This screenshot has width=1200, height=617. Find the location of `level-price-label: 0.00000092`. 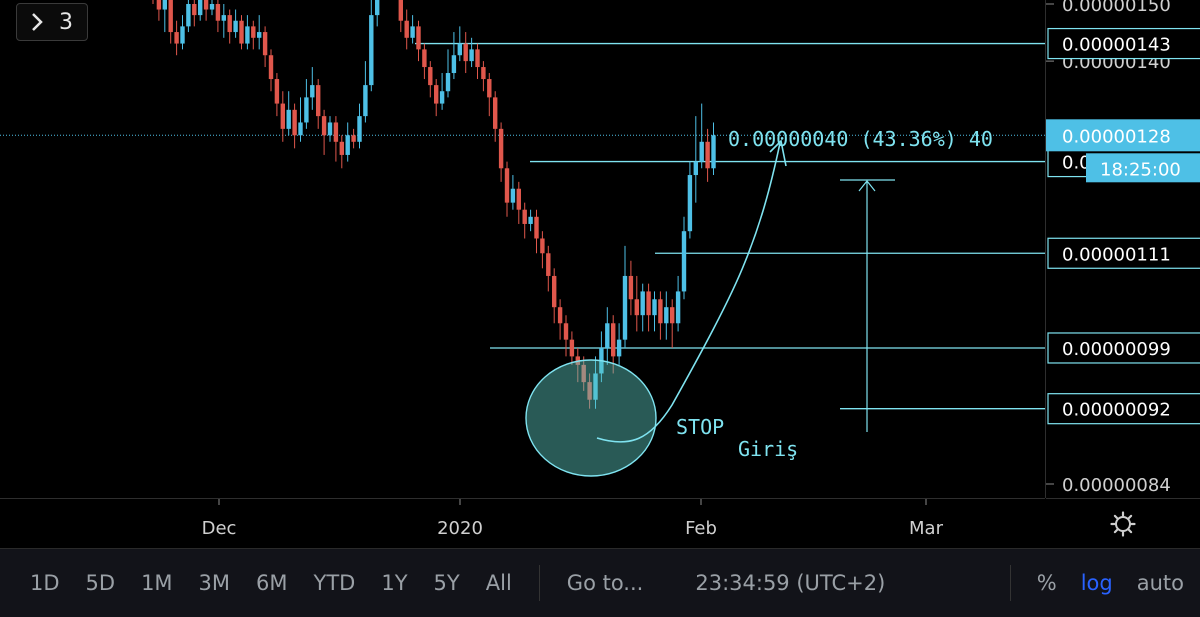

level-price-label: 0.00000092 is located at coordinates (1116, 410).